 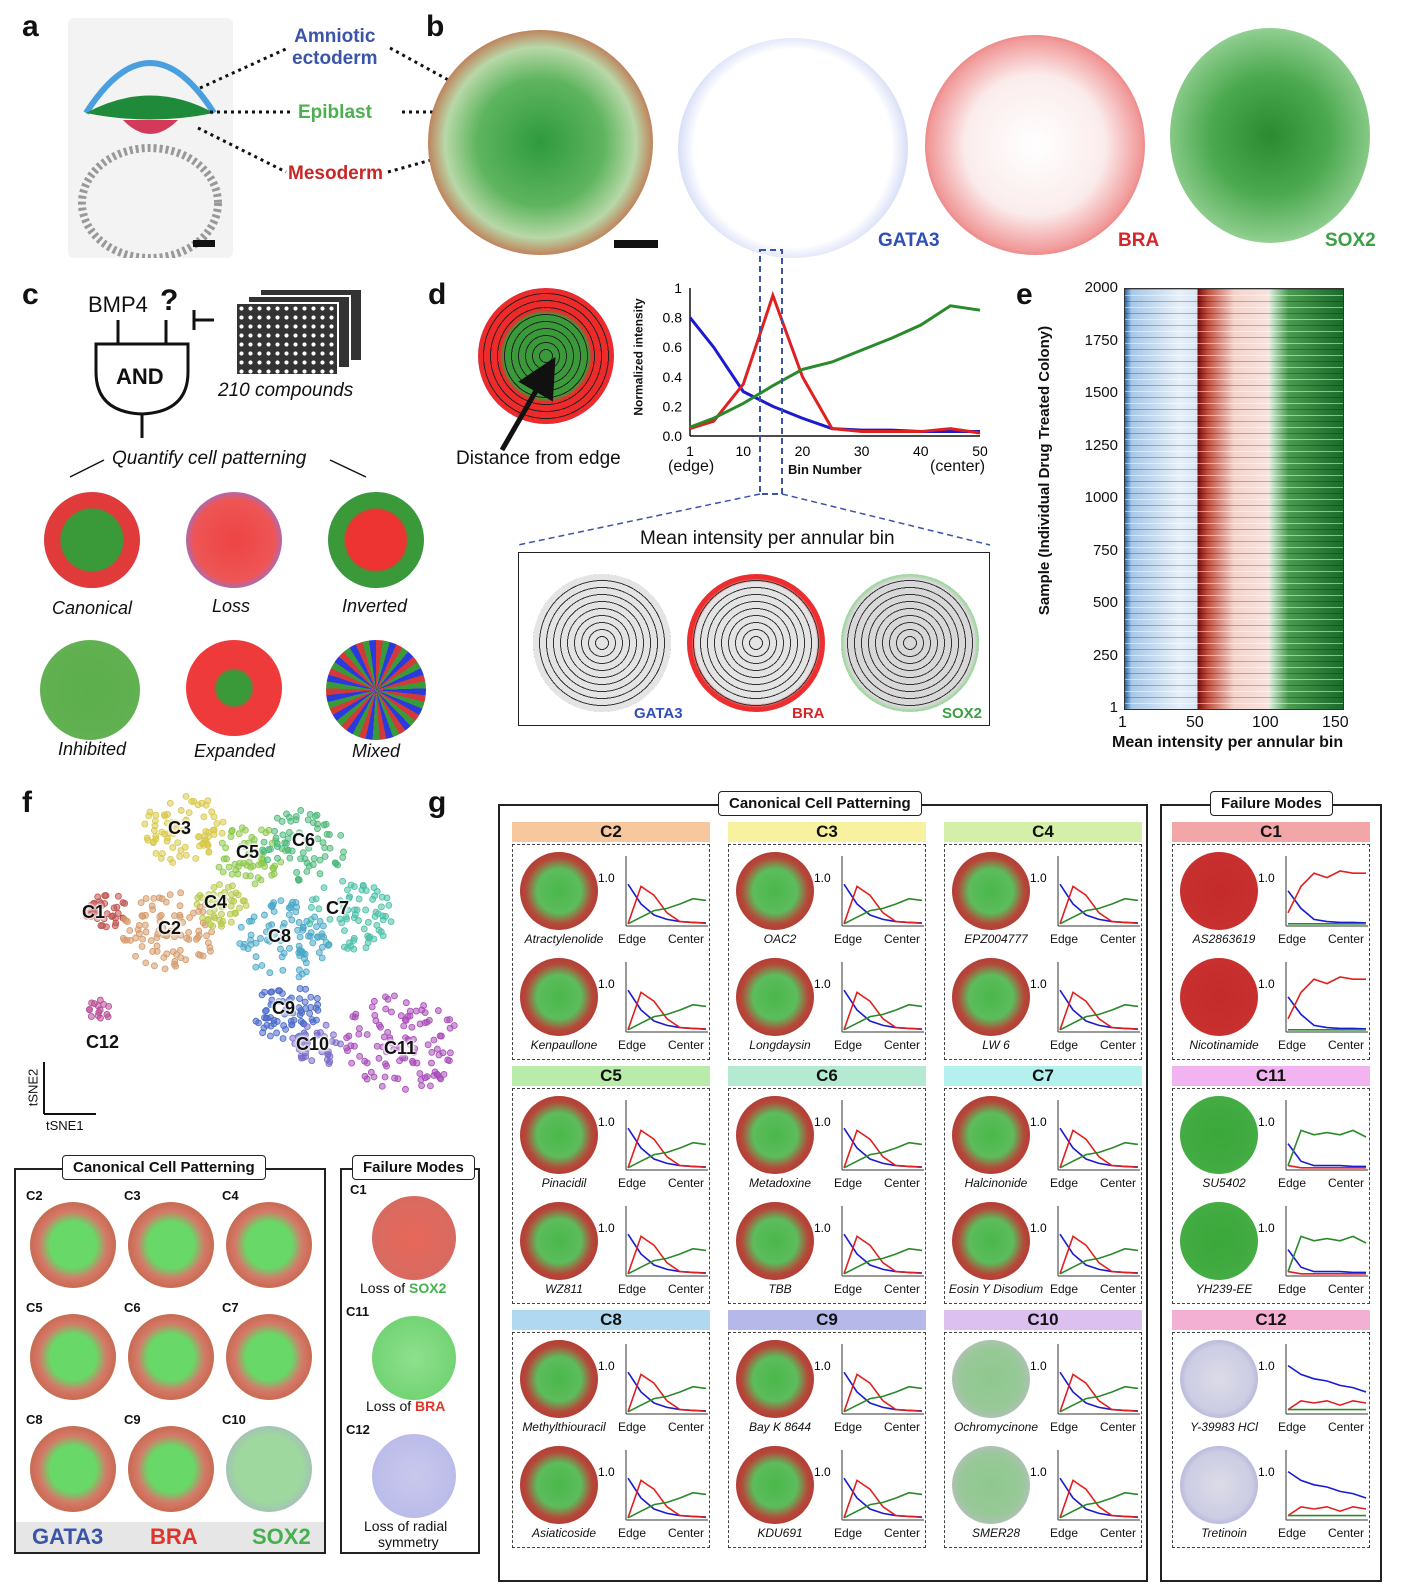 What do you see at coordinates (632, 939) in the screenshot?
I see `g-edge-label: Edge` at bounding box center [632, 939].